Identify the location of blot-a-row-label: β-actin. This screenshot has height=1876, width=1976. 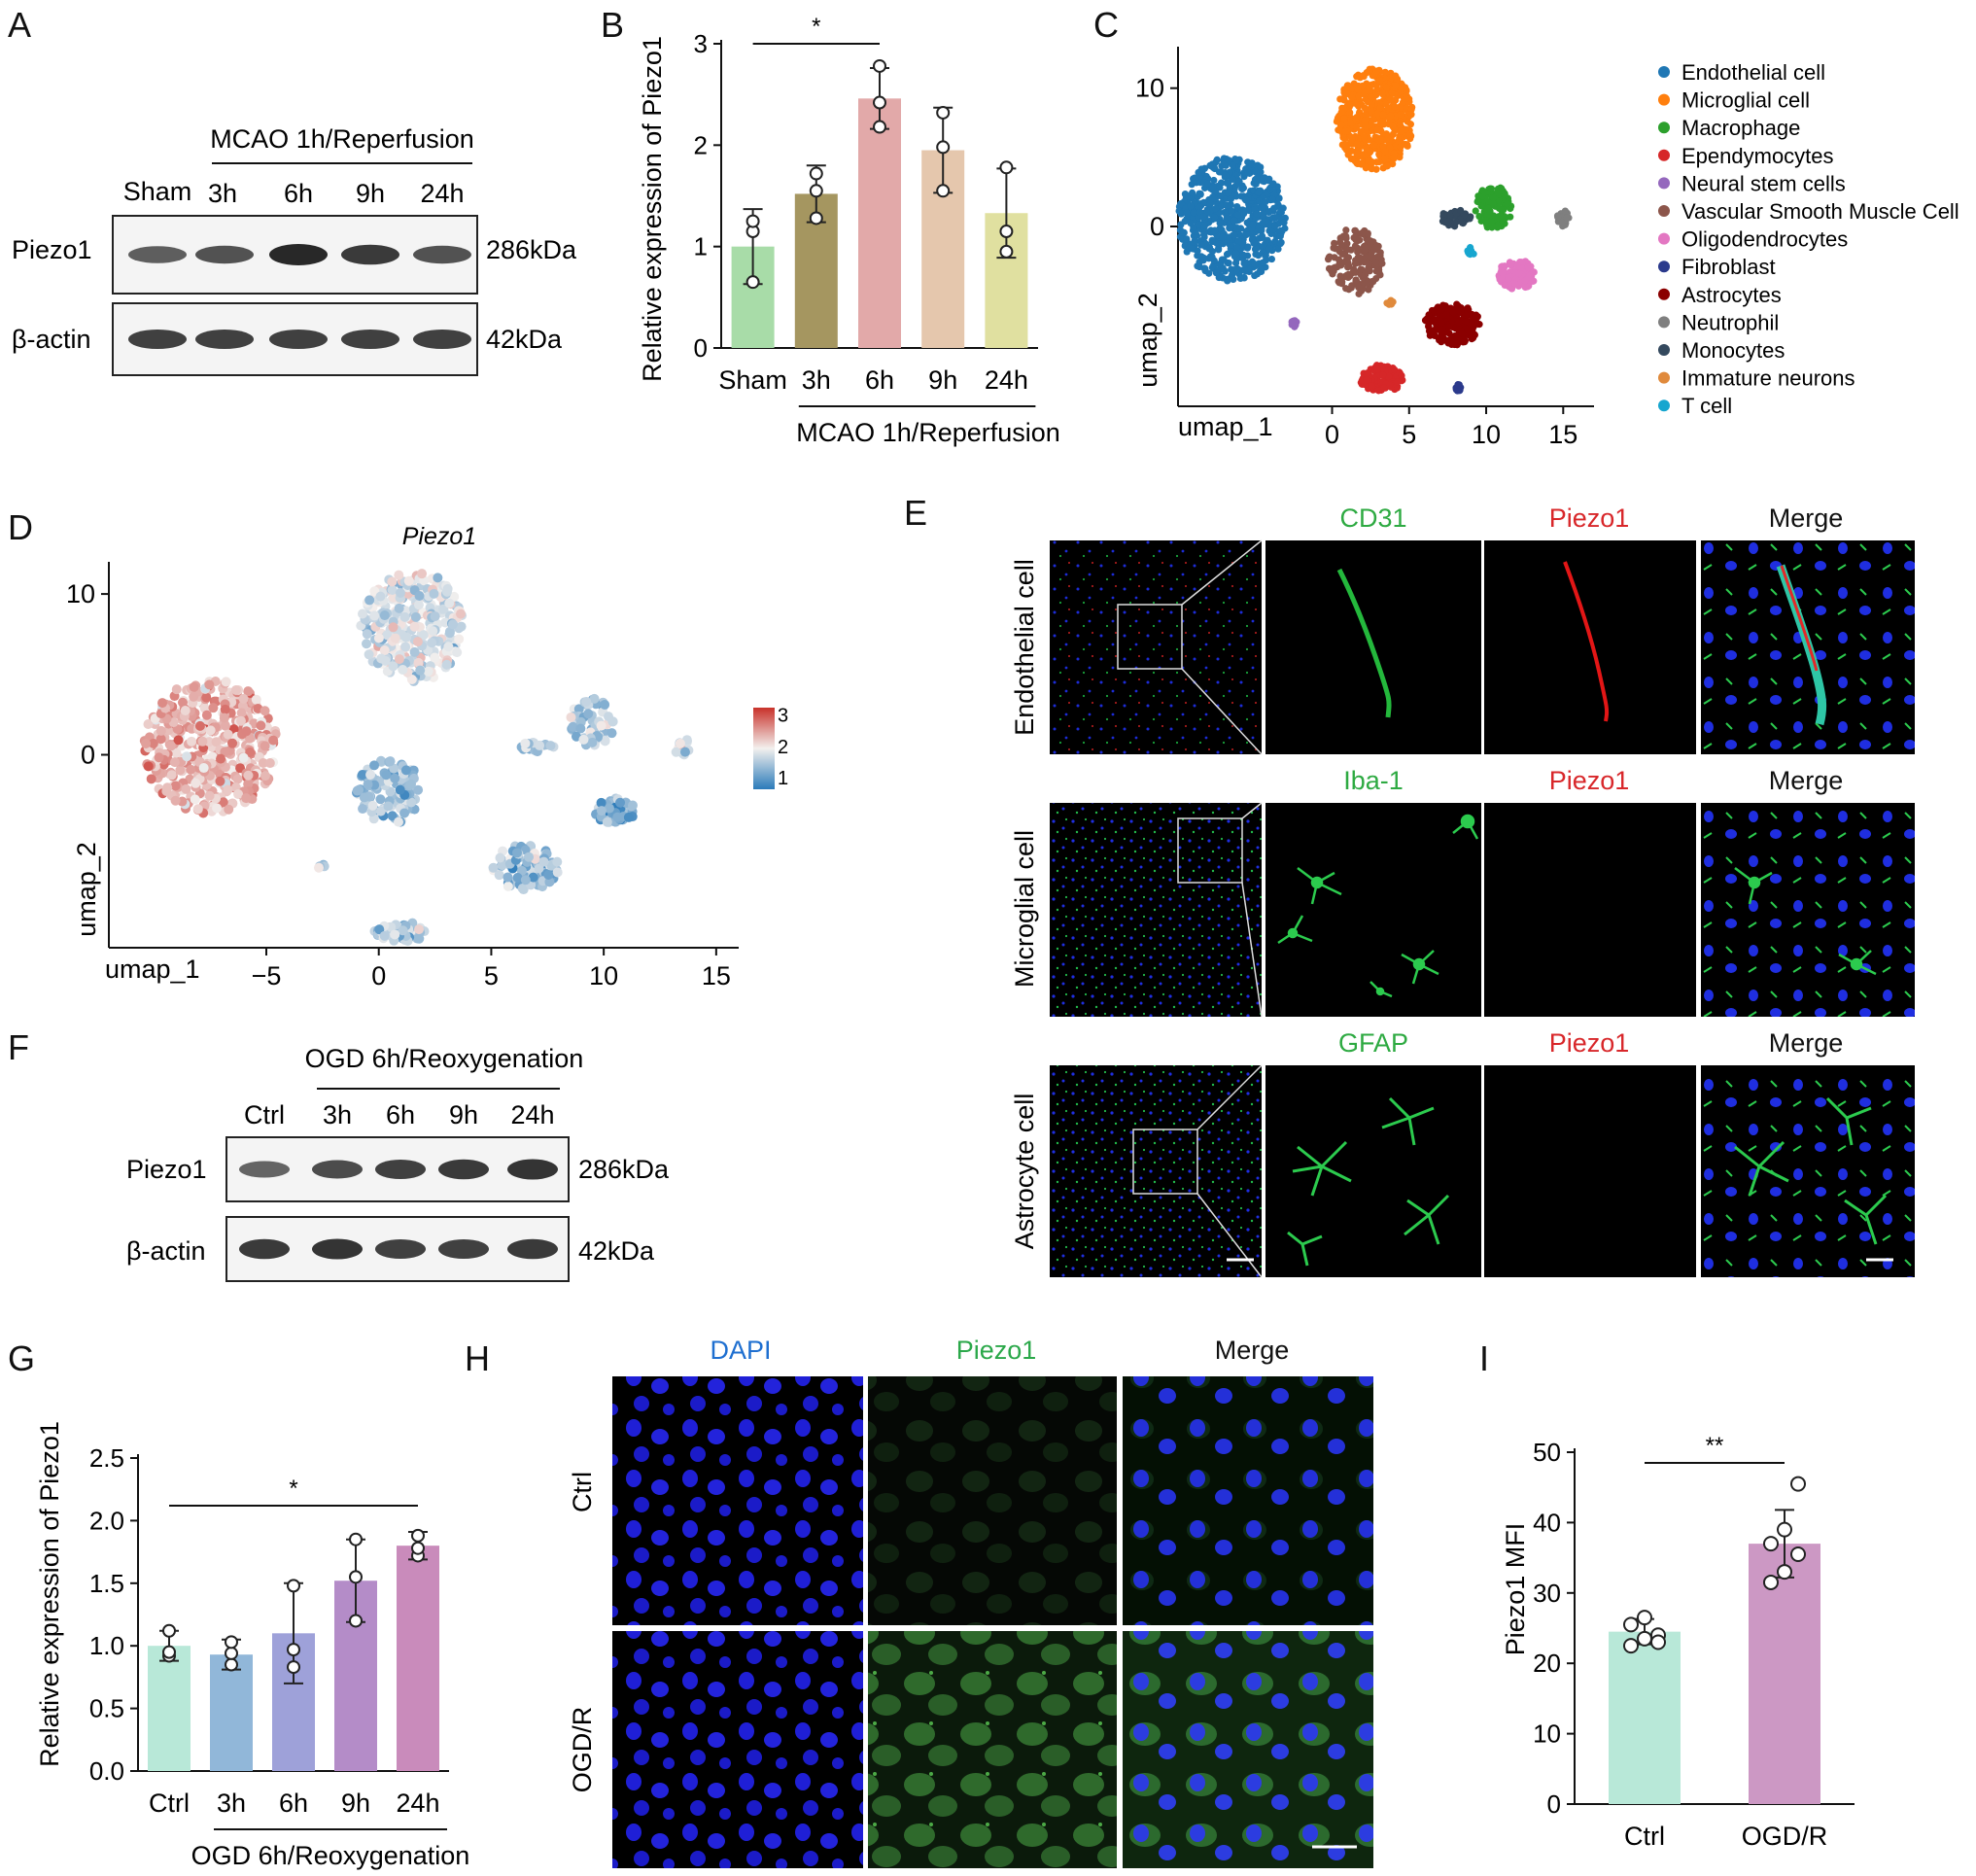
(51, 339).